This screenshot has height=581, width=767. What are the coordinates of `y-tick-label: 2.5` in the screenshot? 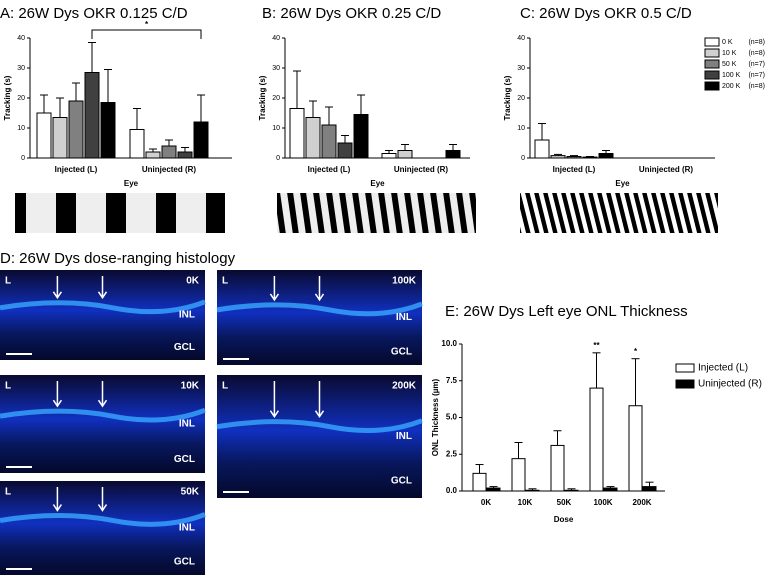 It's located at (452, 453).